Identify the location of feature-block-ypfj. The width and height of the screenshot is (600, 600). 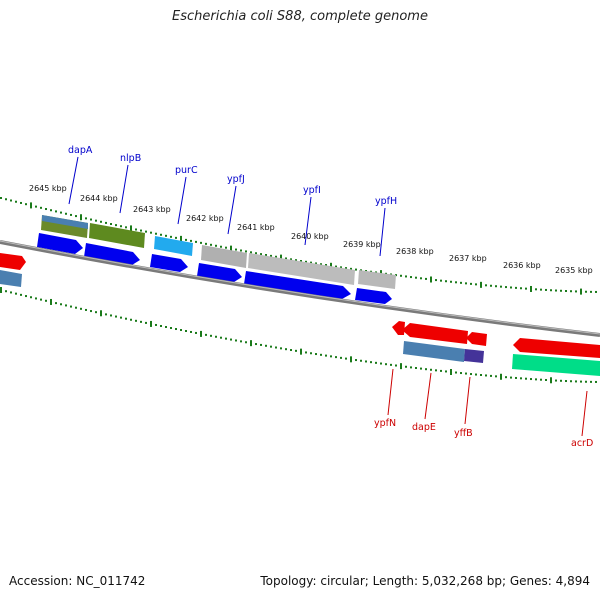
(224, 256).